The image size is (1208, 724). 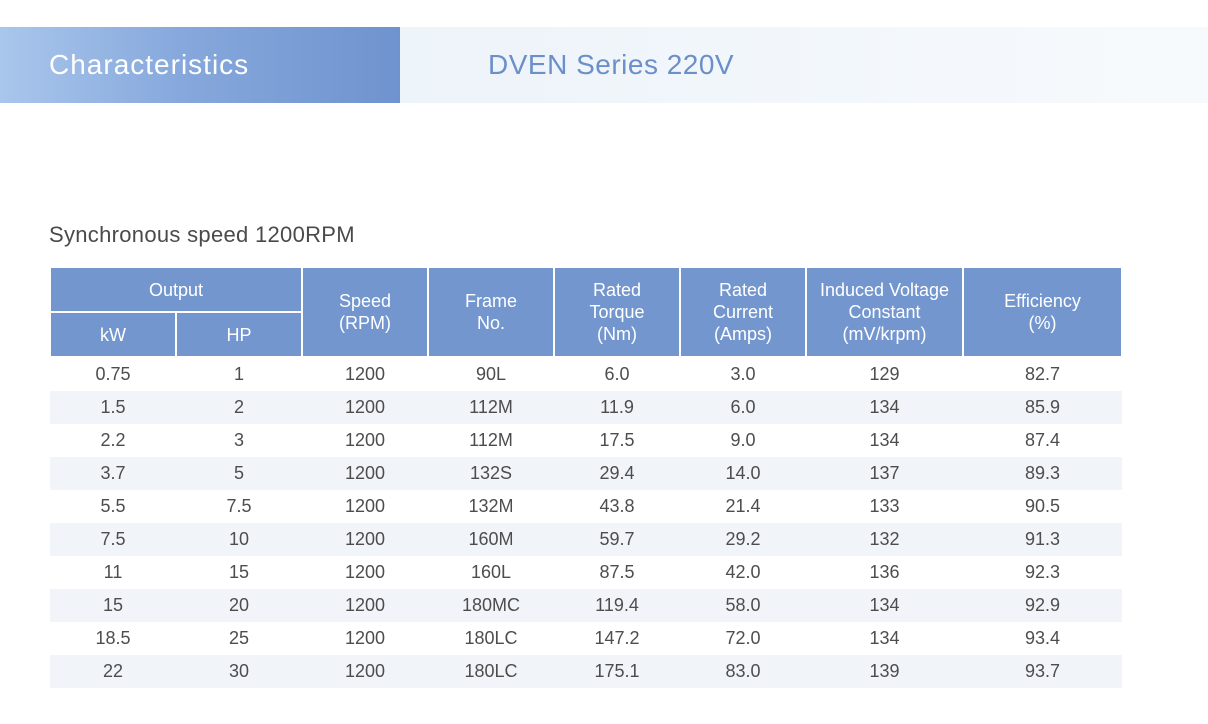 What do you see at coordinates (1042, 301) in the screenshot?
I see `header-efficiency-line-1: Efficiency` at bounding box center [1042, 301].